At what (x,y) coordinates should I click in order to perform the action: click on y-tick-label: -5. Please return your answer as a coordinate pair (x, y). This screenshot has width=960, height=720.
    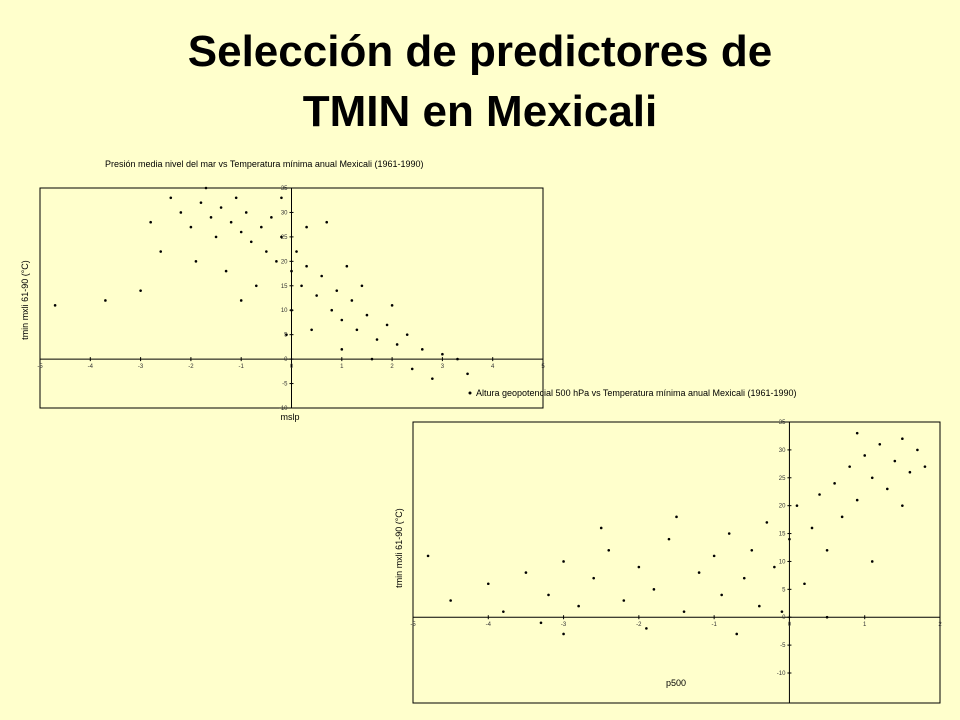
    Looking at the image, I should click on (783, 646).